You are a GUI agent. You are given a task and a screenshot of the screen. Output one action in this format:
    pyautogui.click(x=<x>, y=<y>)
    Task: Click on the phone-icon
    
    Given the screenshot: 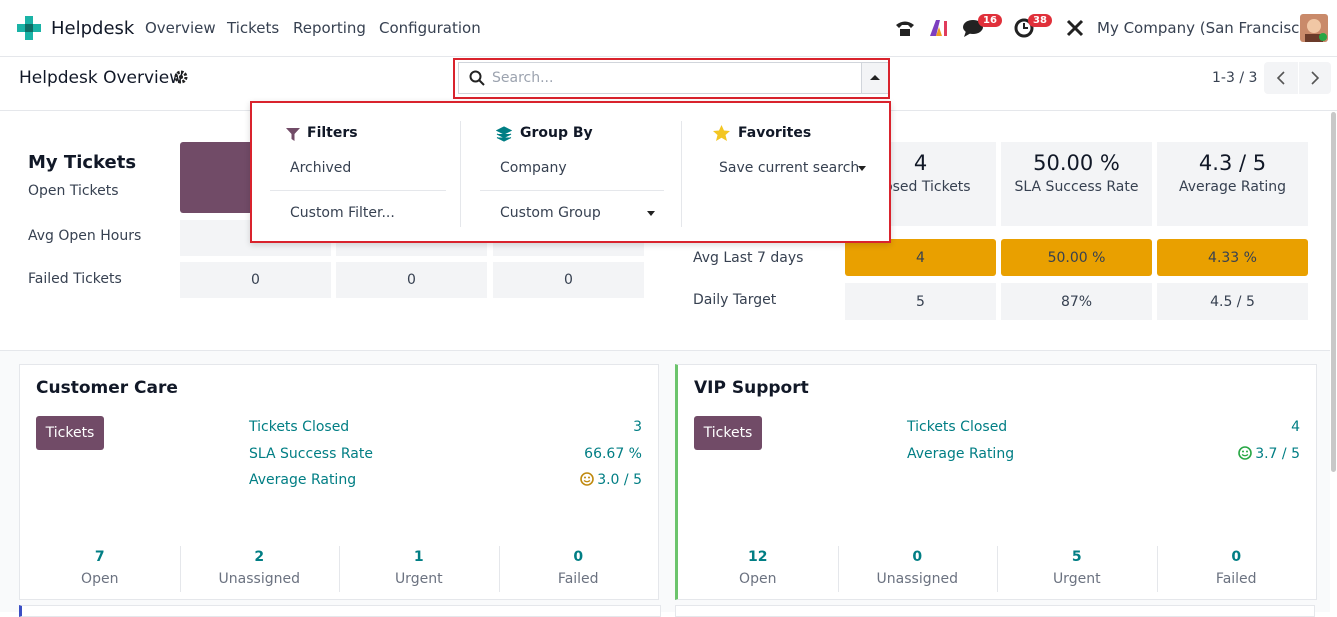 What is the action you would take?
    pyautogui.click(x=905, y=28)
    